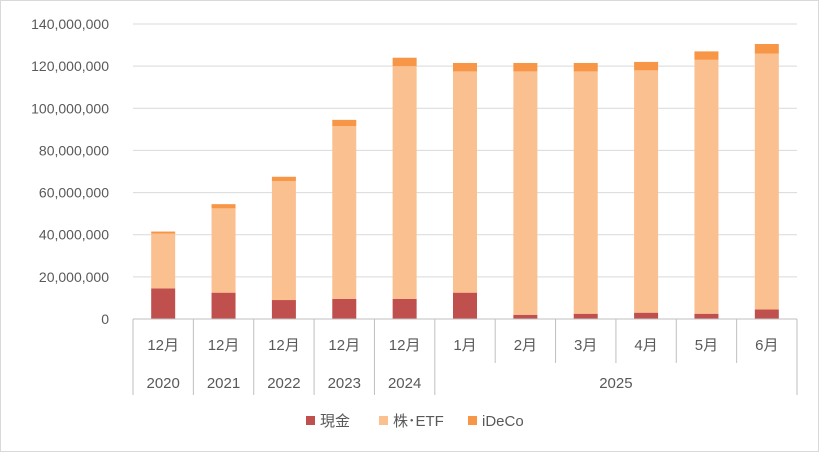  I want to click on x-tick-label: 5月, so click(706, 345).